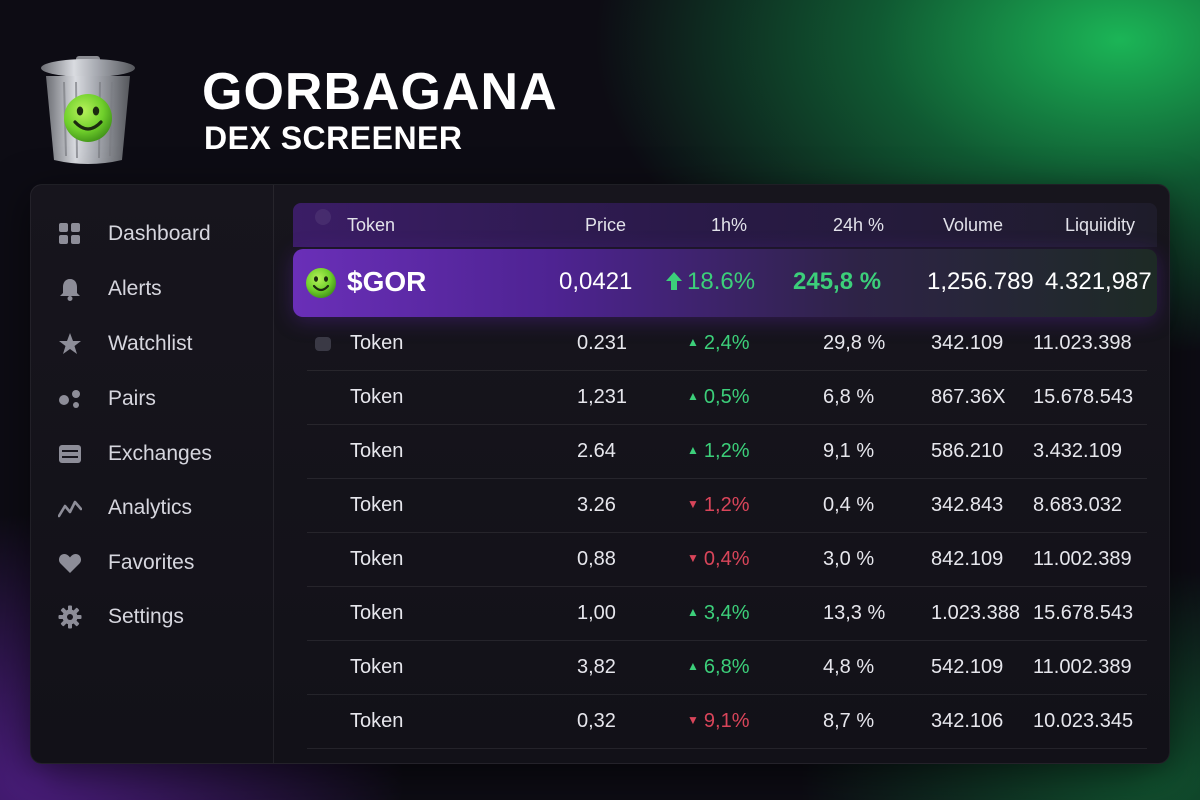  I want to click on arrow-up-icon, so click(674, 281).